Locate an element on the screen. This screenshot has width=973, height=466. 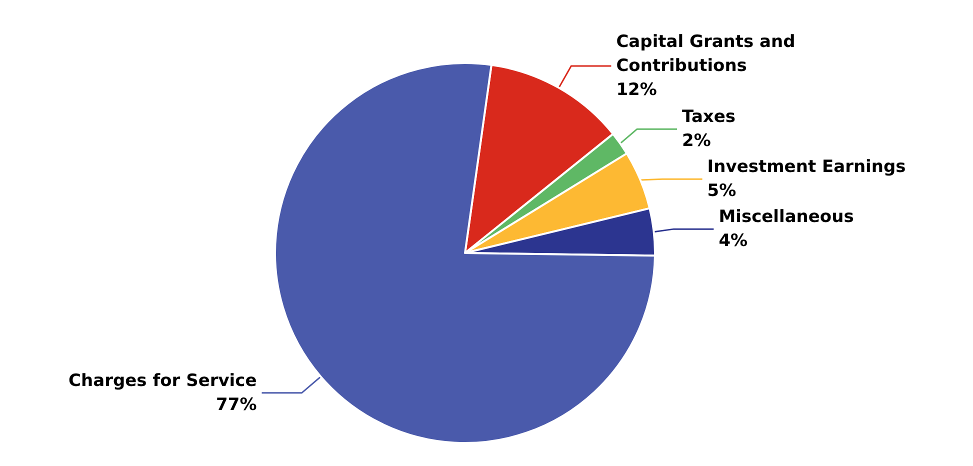
data-label: 5% is located at coordinates (721, 191).